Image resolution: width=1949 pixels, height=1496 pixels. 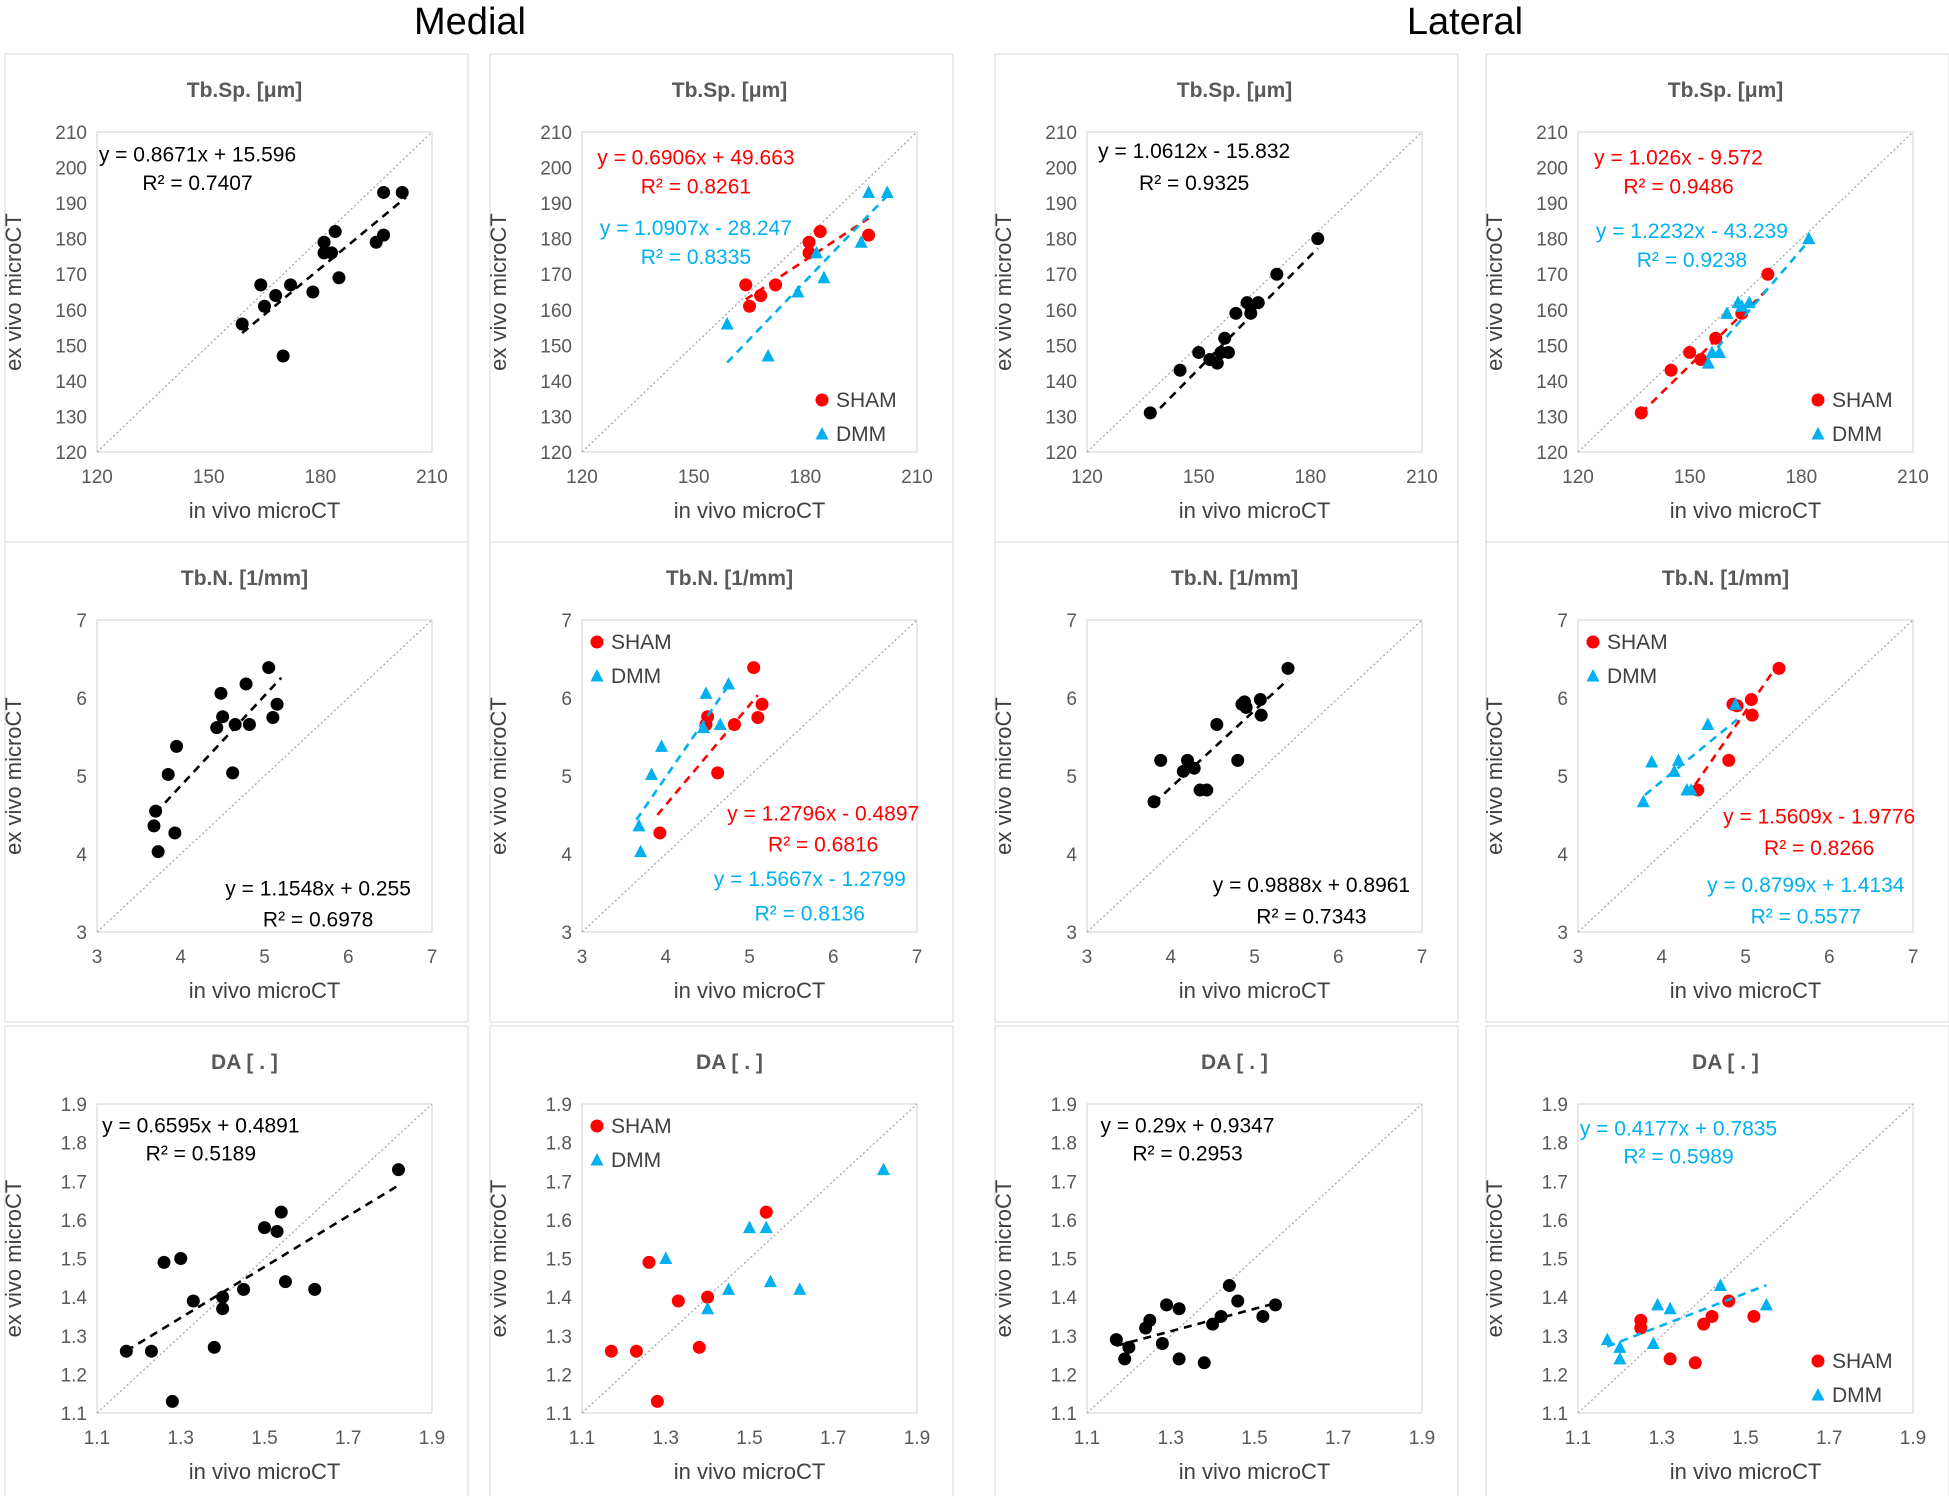 What do you see at coordinates (1465, 22) in the screenshot?
I see `lateral-header: Lateral` at bounding box center [1465, 22].